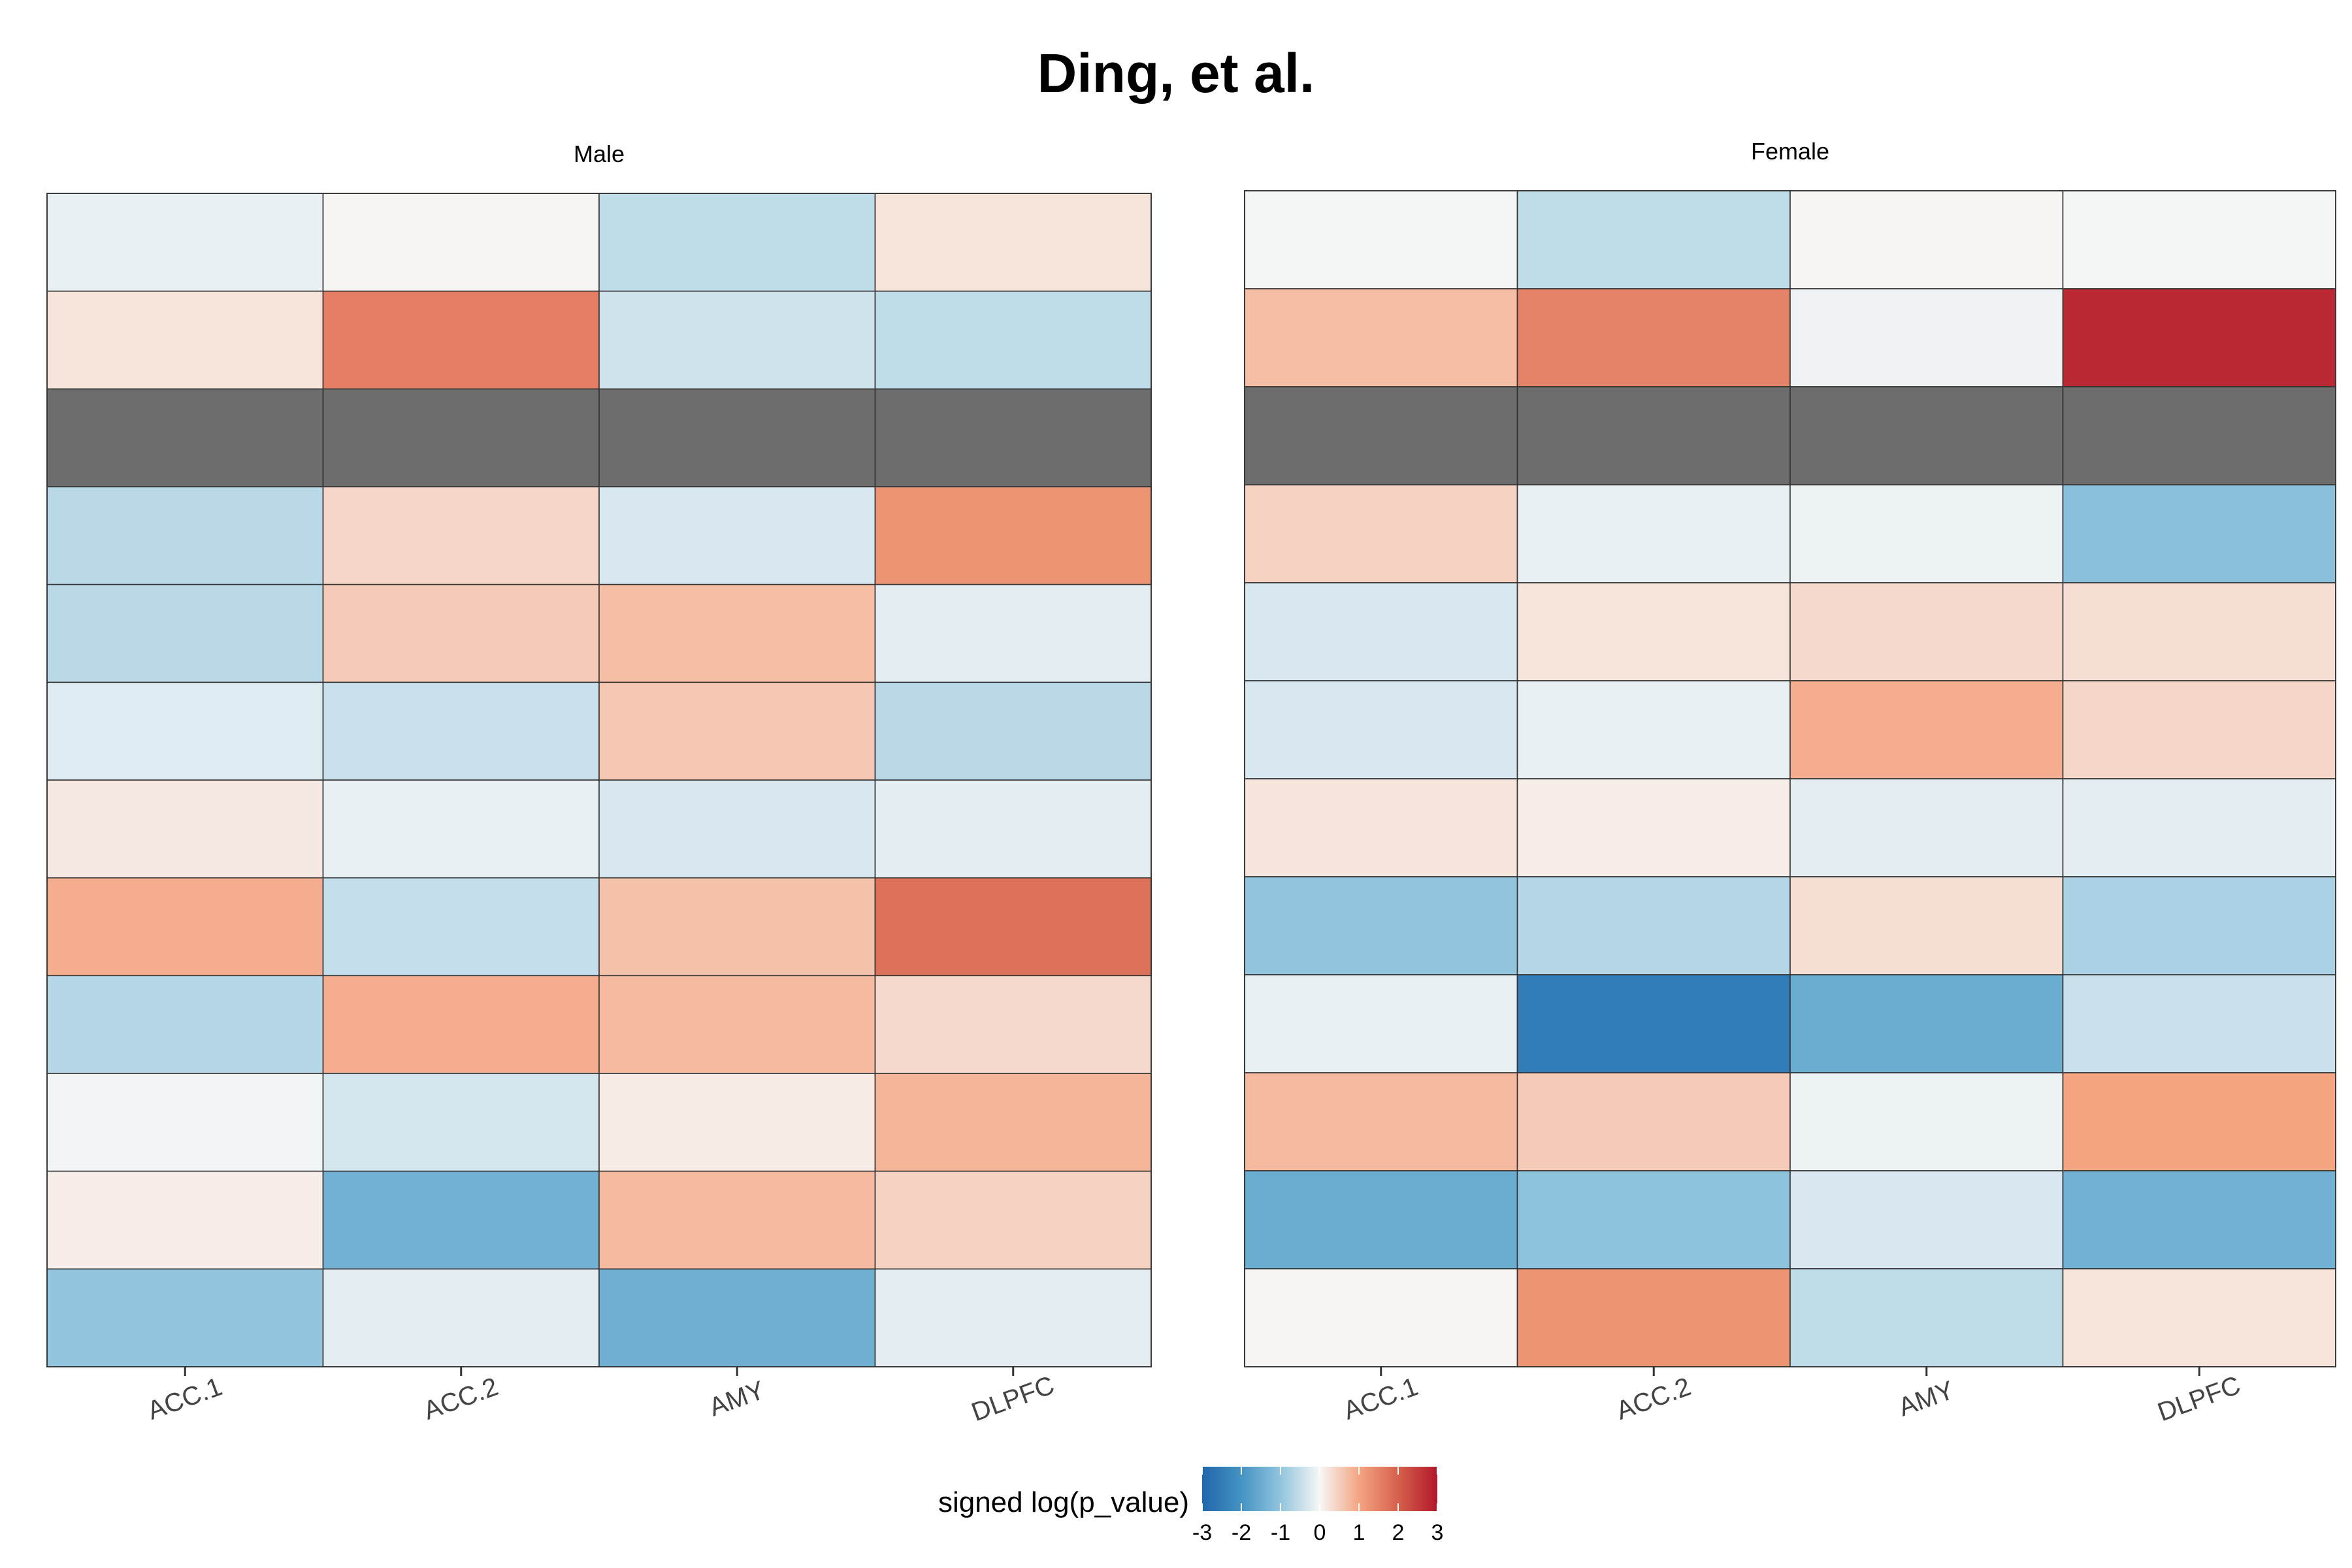 This screenshot has height=1568, width=2352. I want to click on x-tick-label-0-1: ACC.2, so click(461, 1399).